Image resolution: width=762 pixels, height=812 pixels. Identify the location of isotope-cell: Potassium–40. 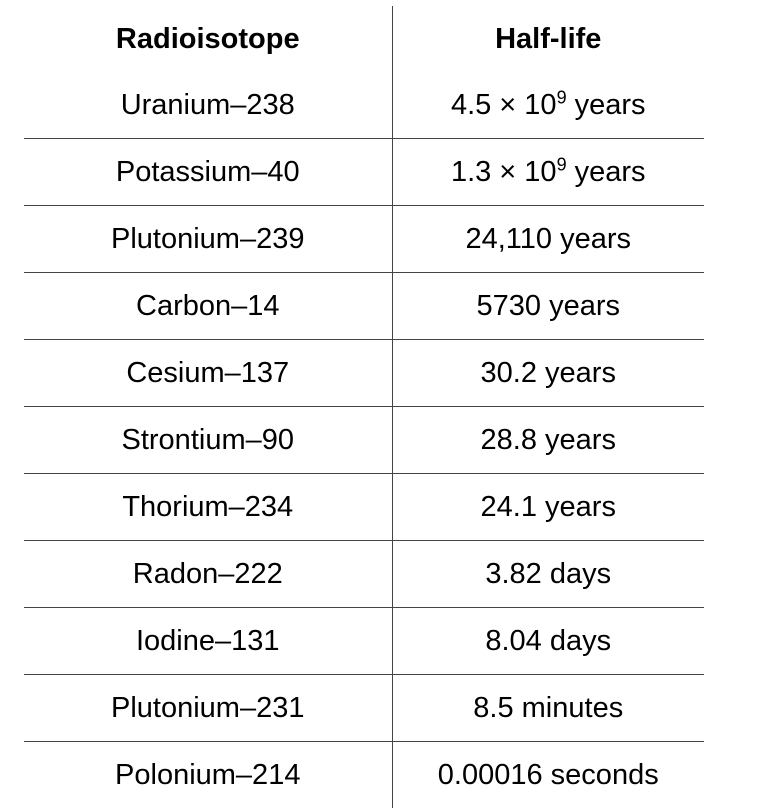
(207, 171).